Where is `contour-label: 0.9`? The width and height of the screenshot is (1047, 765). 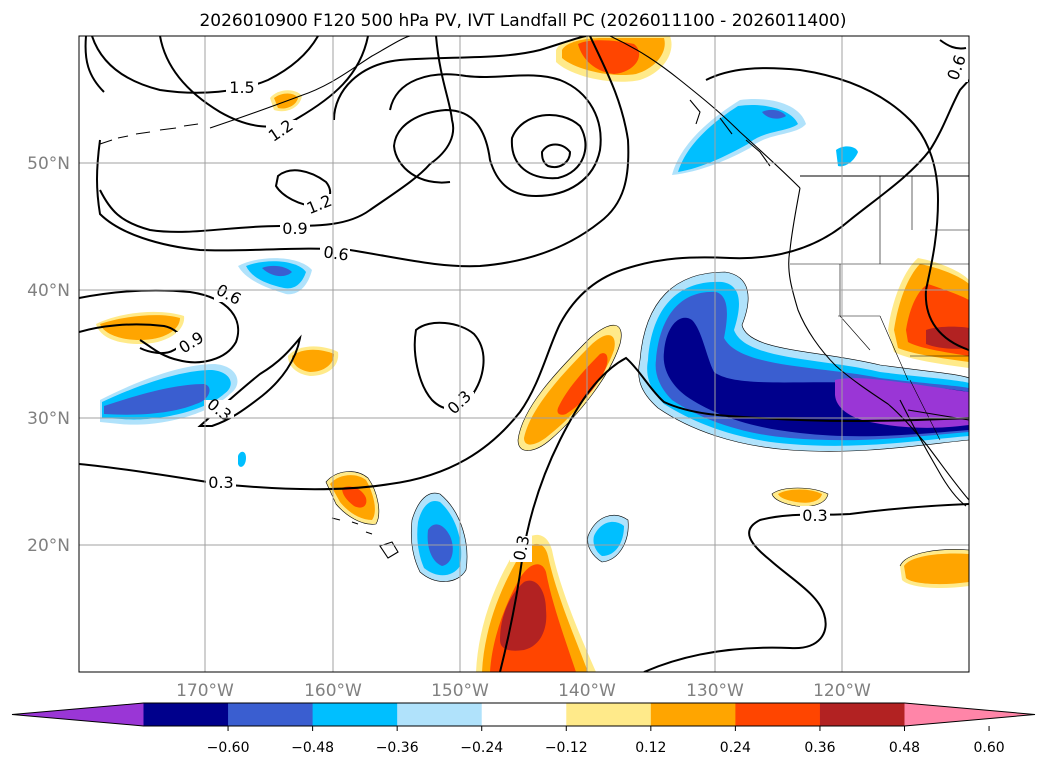
contour-label: 0.9 is located at coordinates (294, 228).